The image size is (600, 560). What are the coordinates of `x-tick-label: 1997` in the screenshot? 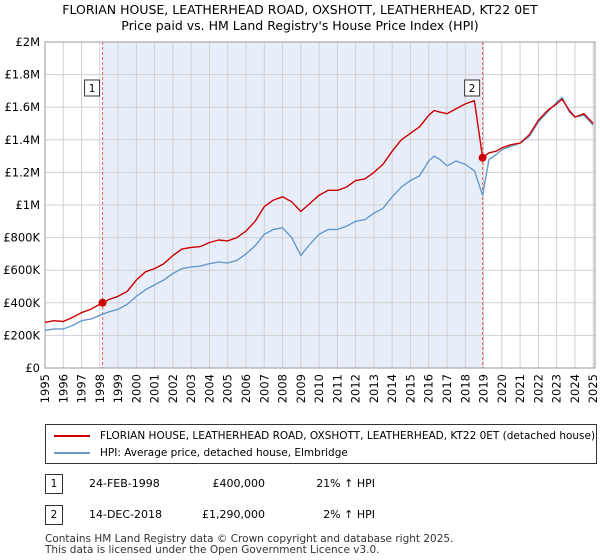 It's located at (82, 388).